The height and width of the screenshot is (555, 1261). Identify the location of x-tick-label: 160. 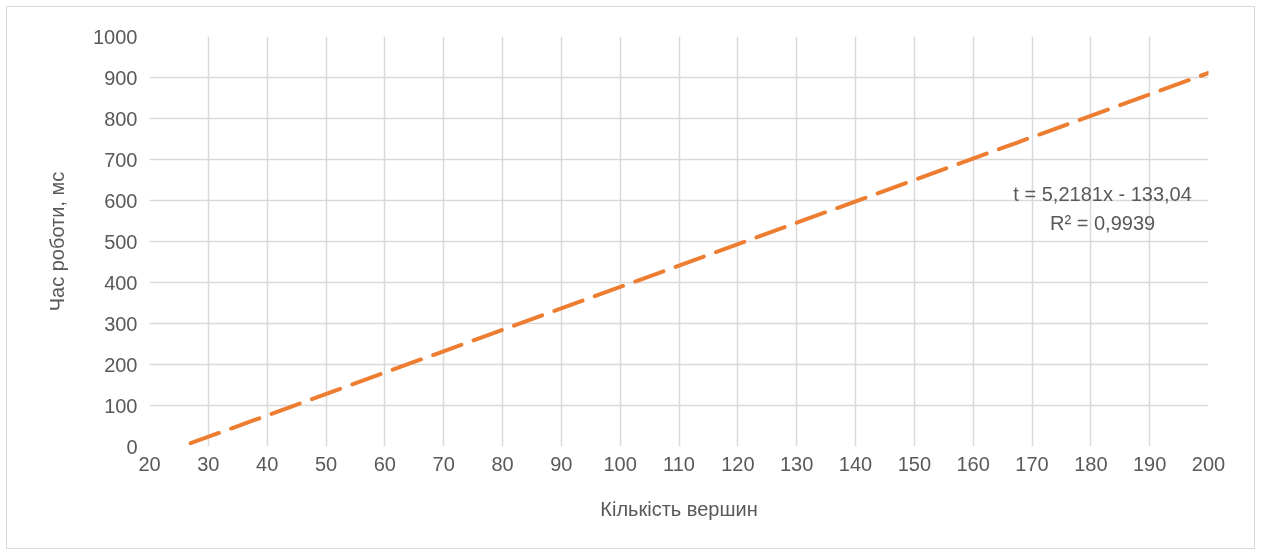
(973, 463).